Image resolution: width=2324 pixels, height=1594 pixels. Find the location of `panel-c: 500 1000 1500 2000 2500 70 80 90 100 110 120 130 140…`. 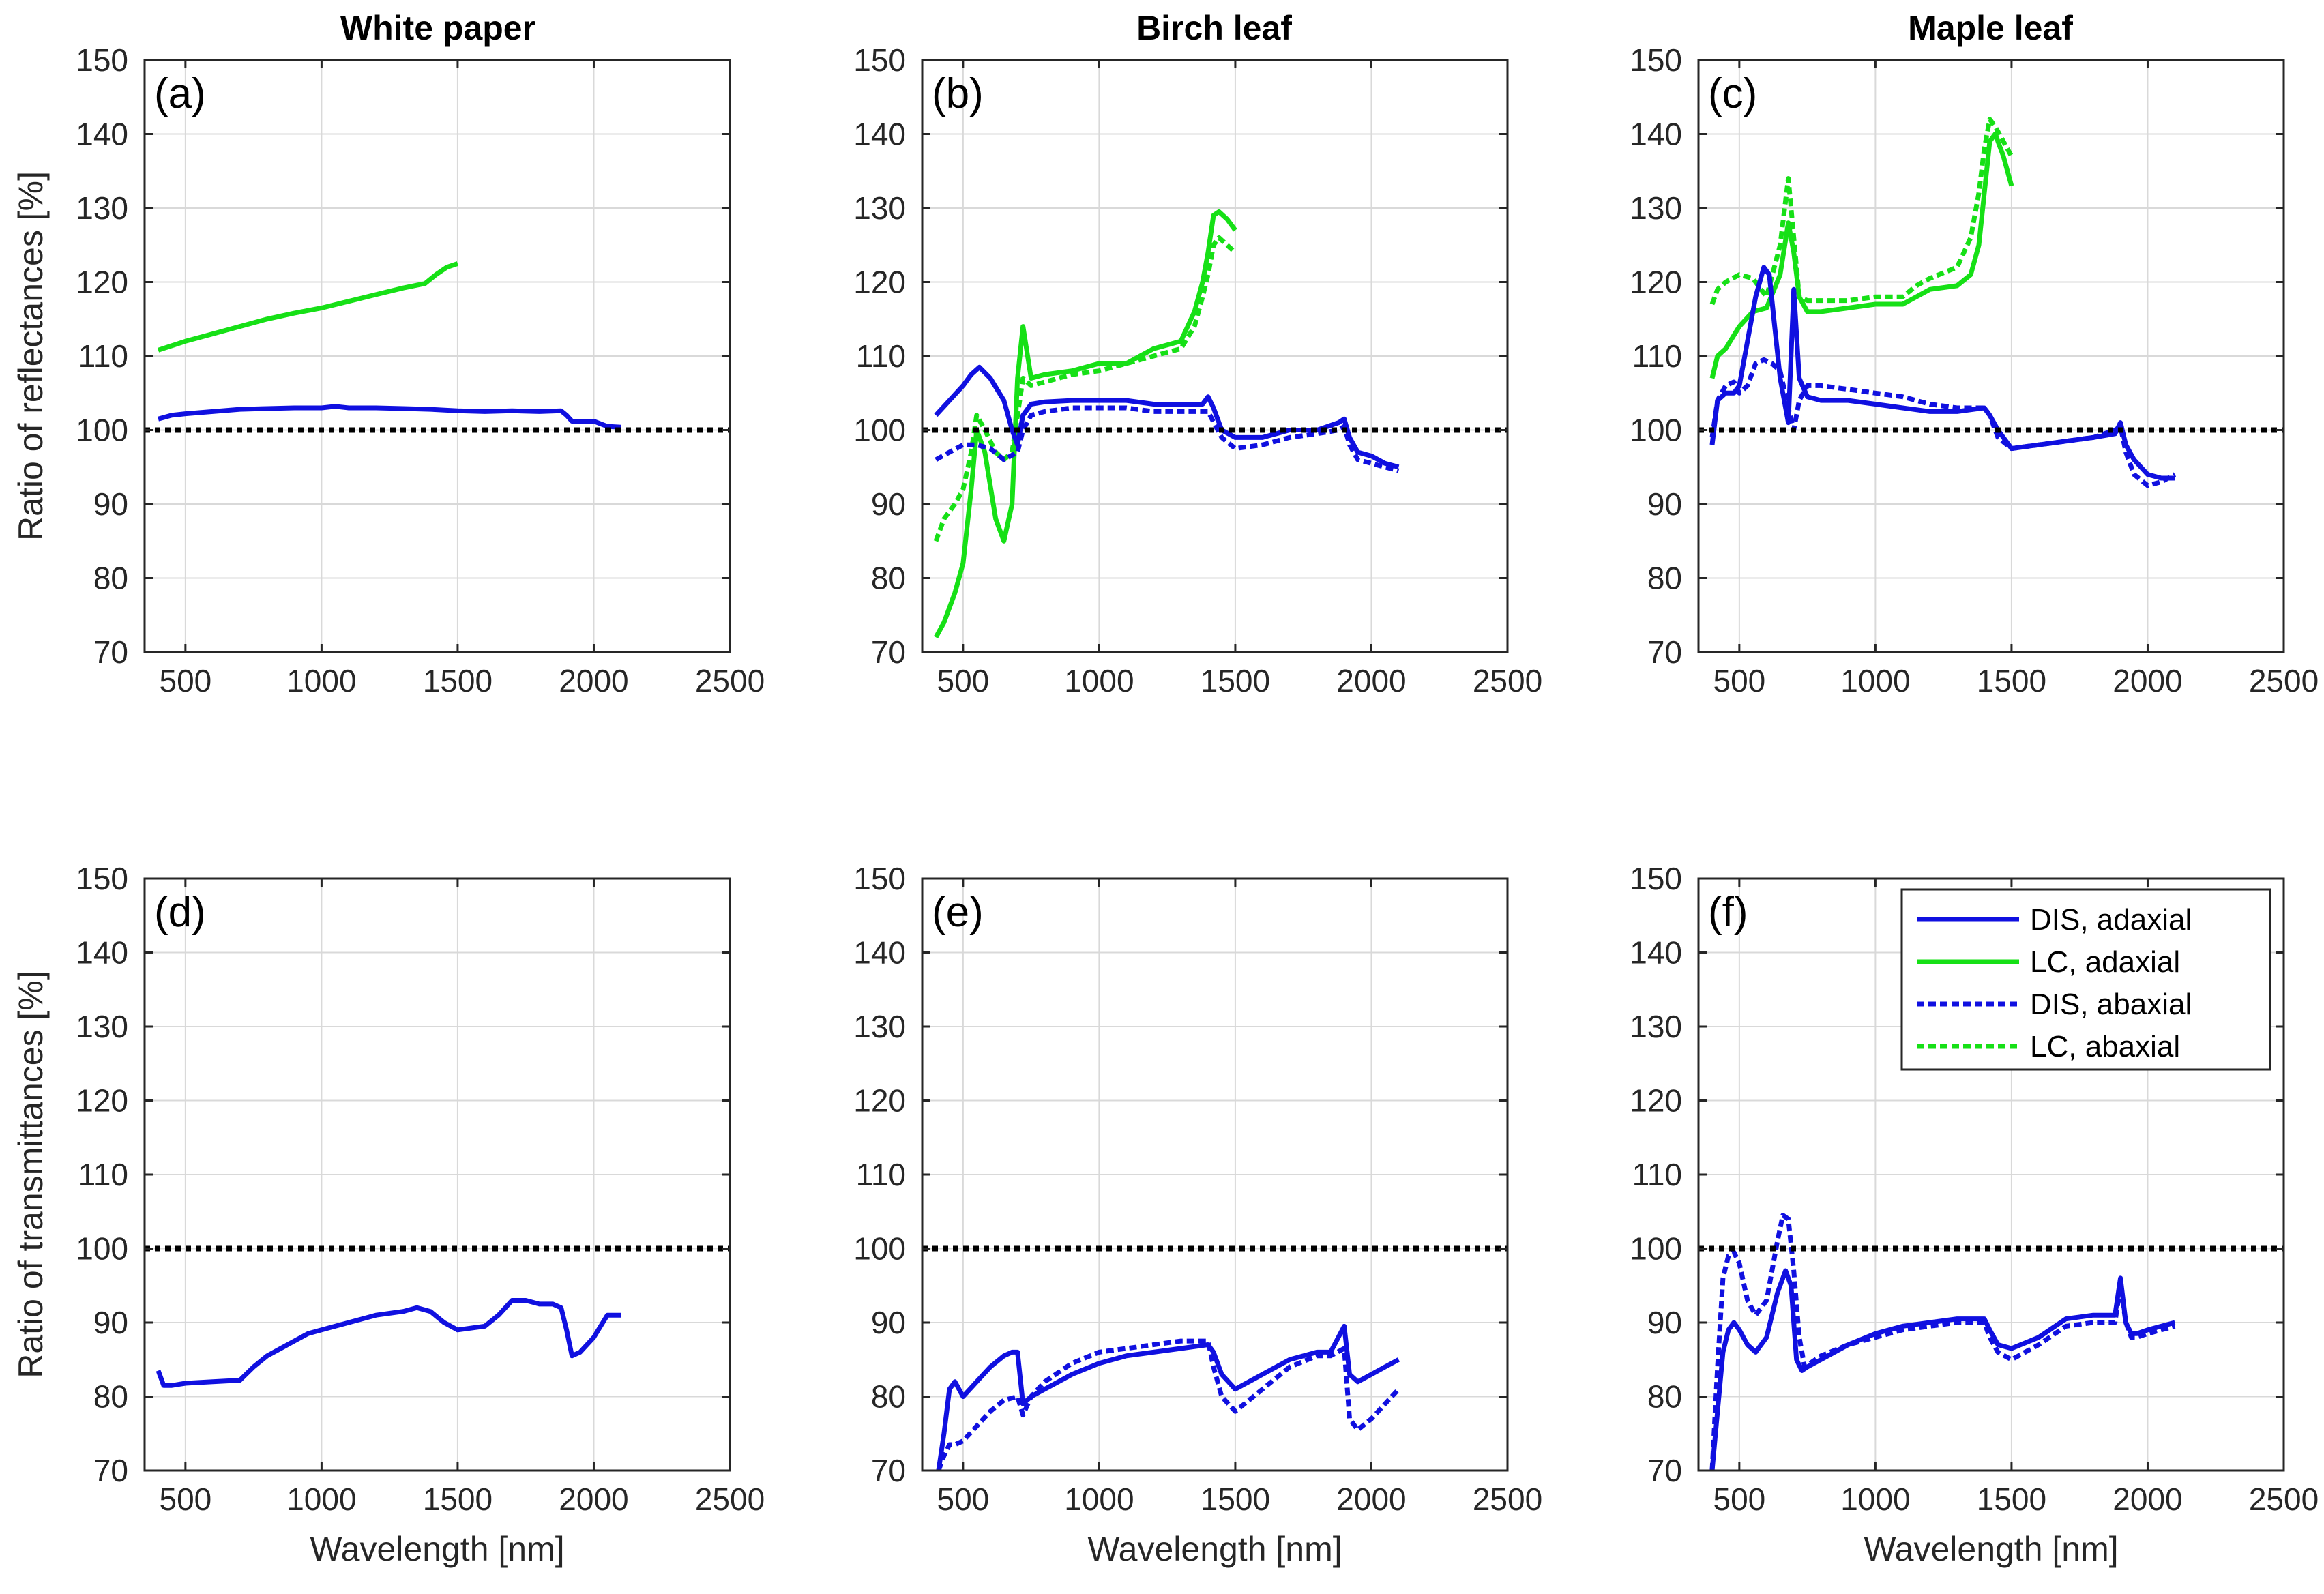

panel-c: 500 1000 1500 2000 2500 70 80 90 100 110 120 130 140… is located at coordinates (1974, 370).